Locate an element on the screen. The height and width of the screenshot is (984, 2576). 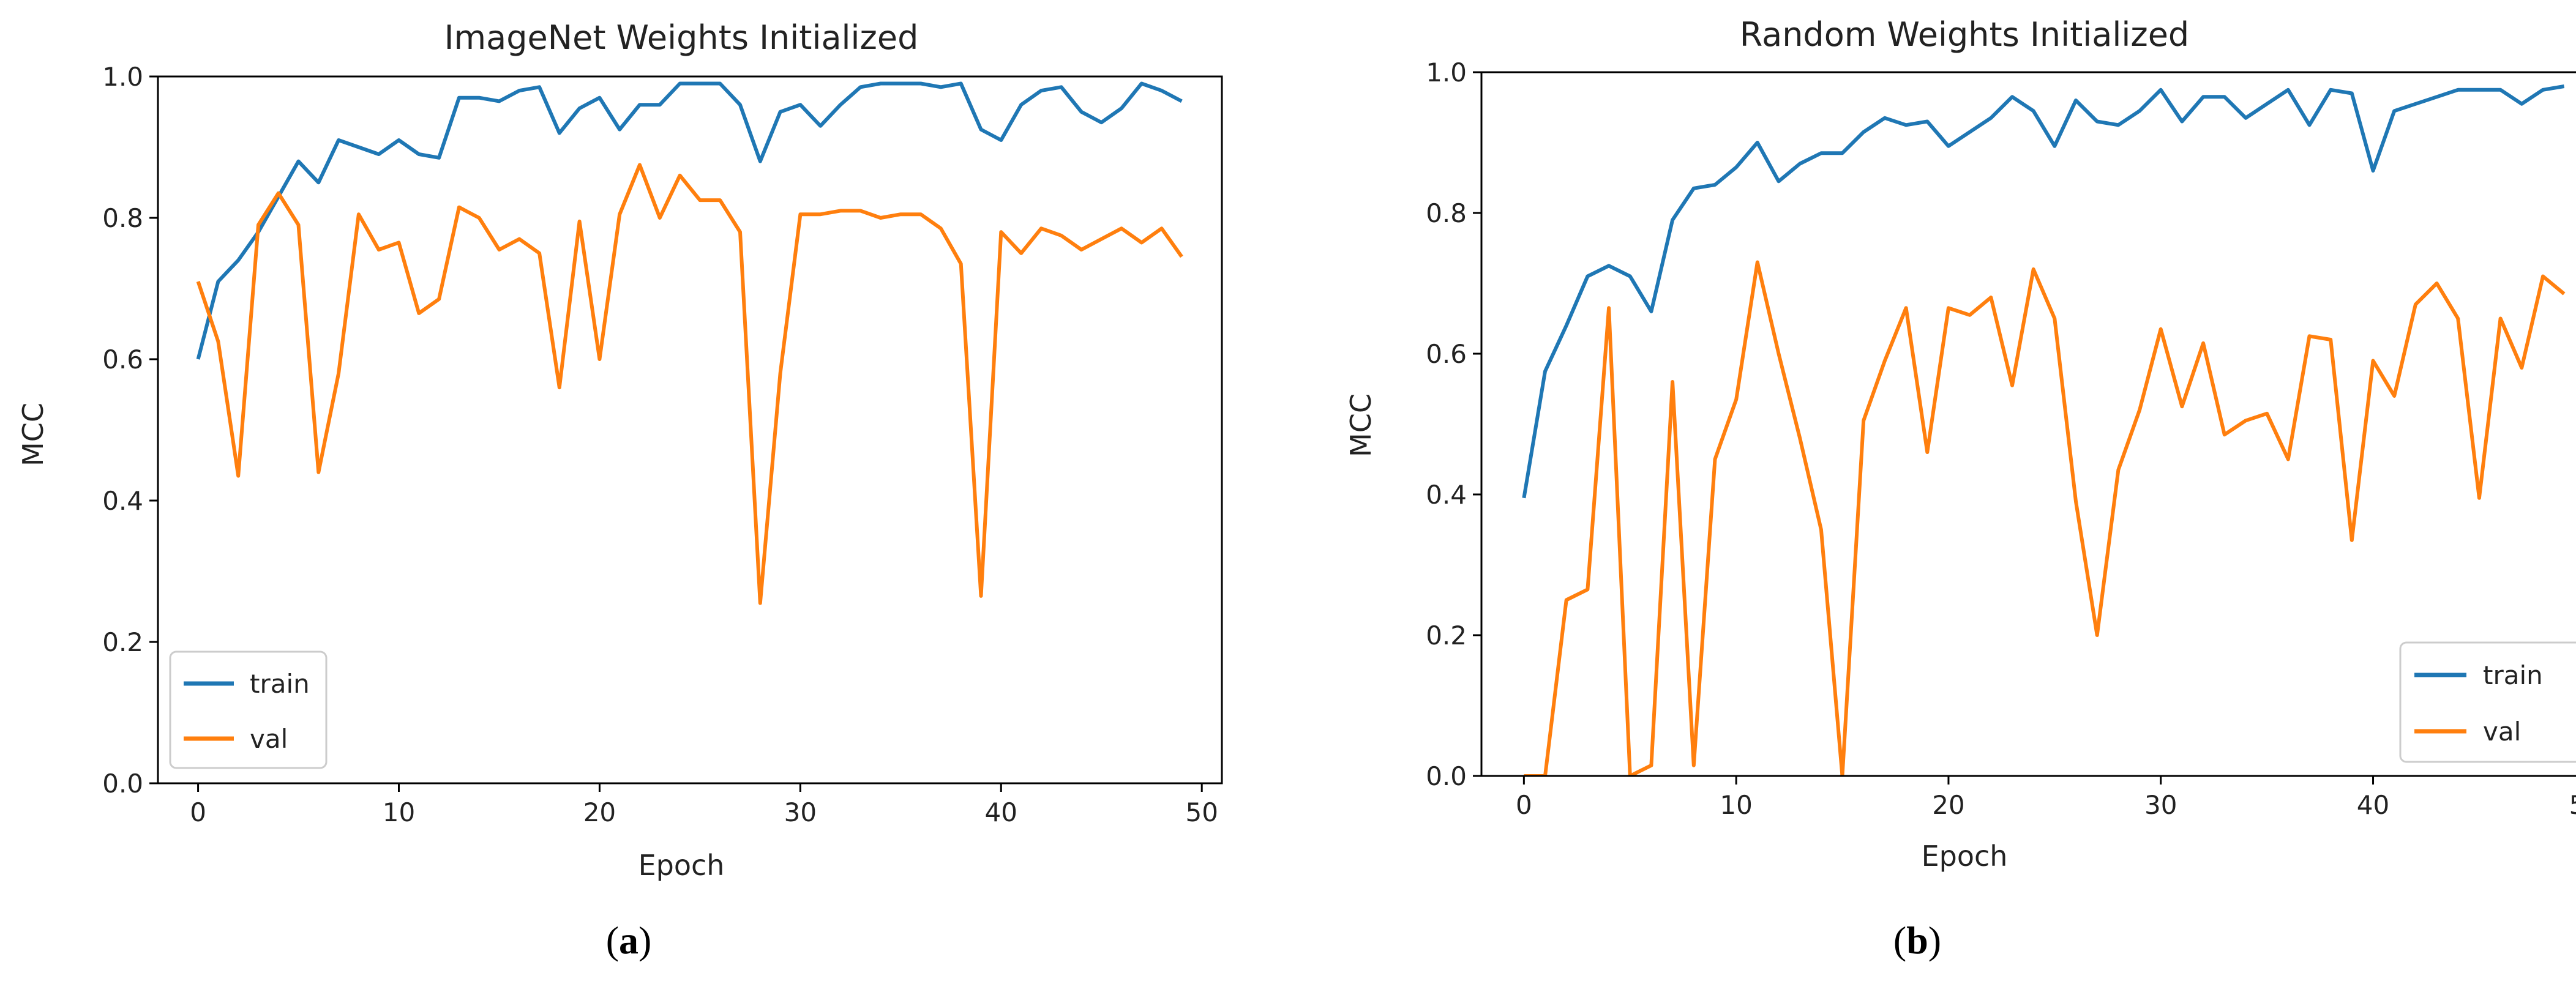
caption-b: (b) is located at coordinates (1918, 940).